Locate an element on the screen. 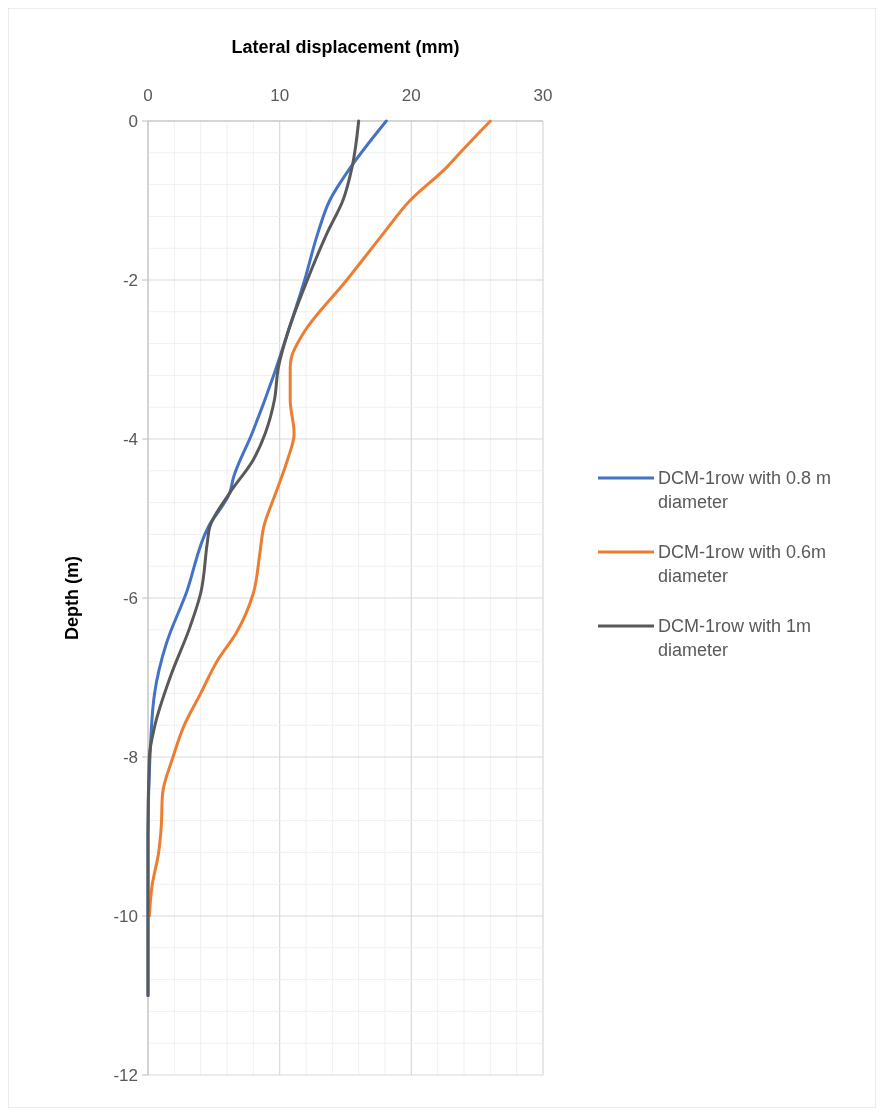 The height and width of the screenshot is (1119, 884). x-axis-title: Lateral displacement (mm) is located at coordinates (345, 47).